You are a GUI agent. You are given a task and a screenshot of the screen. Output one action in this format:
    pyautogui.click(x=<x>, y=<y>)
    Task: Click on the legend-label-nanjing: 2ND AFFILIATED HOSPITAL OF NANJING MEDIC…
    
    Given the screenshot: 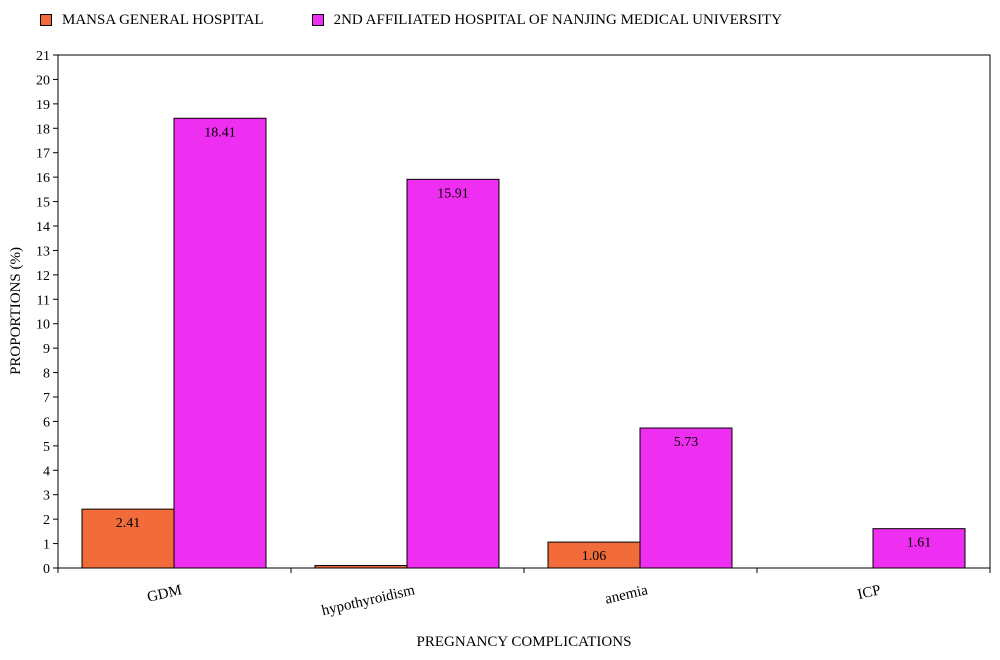 What is the action you would take?
    pyautogui.click(x=558, y=19)
    